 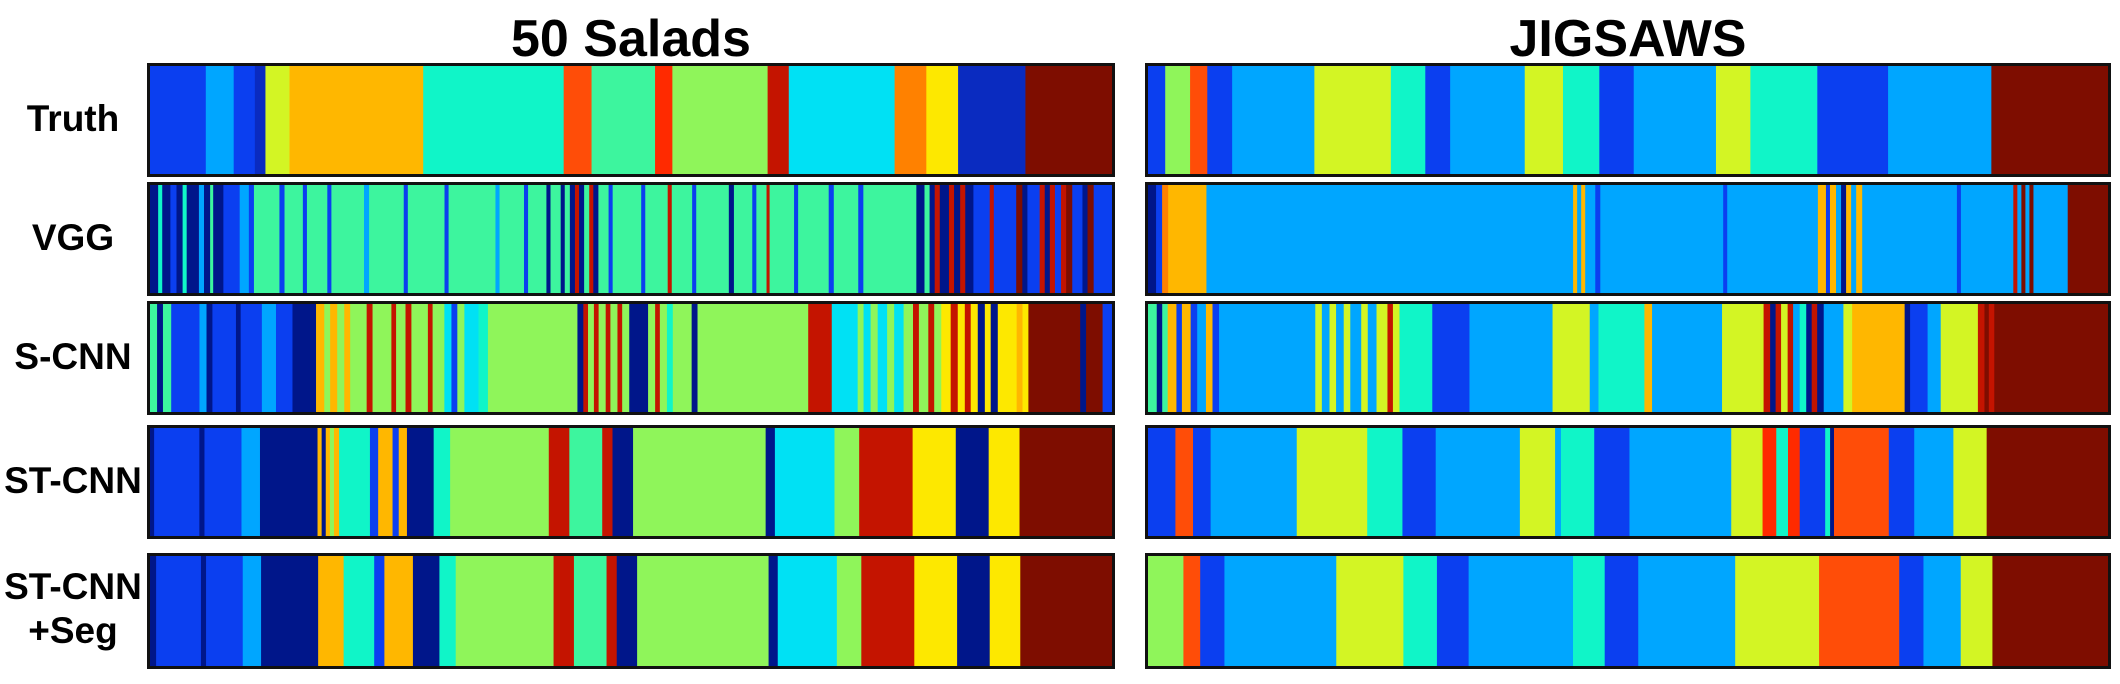 What do you see at coordinates (631, 611) in the screenshot?
I see `segmentation-strip-50-salads-st-cnn-seg` at bounding box center [631, 611].